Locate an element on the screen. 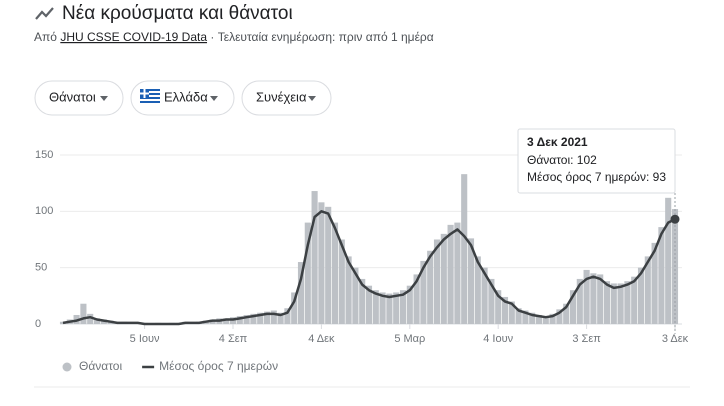 The height and width of the screenshot is (406, 724). filter-button: Θάνατοι is located at coordinates (79, 98).